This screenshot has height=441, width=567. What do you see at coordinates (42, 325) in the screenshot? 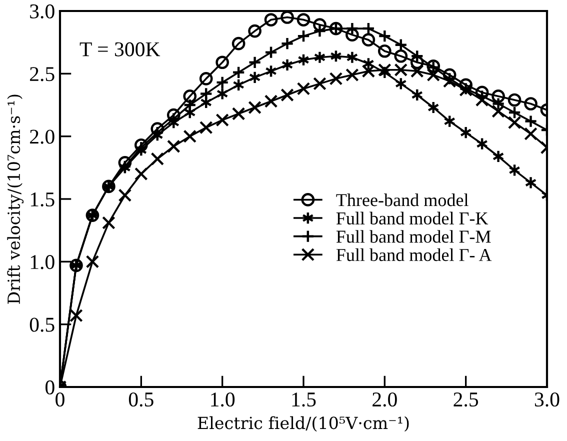
I see `y-tick-label: 0.5` at bounding box center [42, 325].